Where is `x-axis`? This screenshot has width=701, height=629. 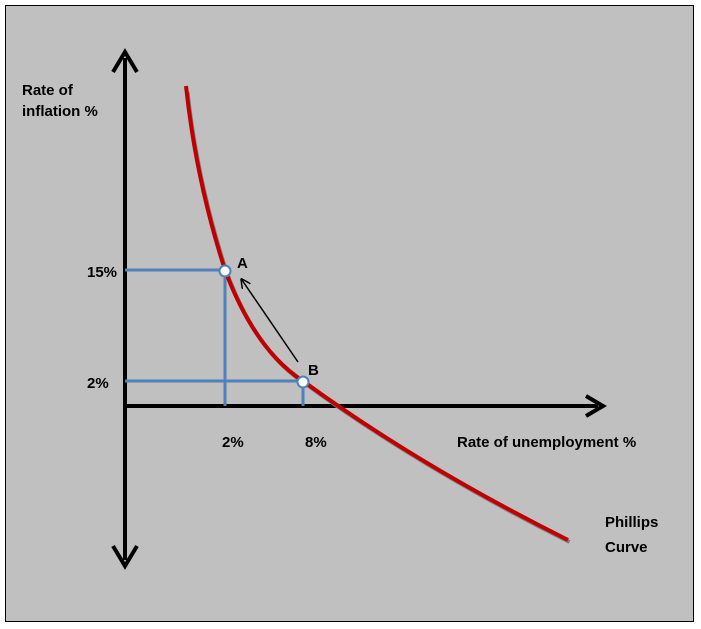
x-axis is located at coordinates (366, 406).